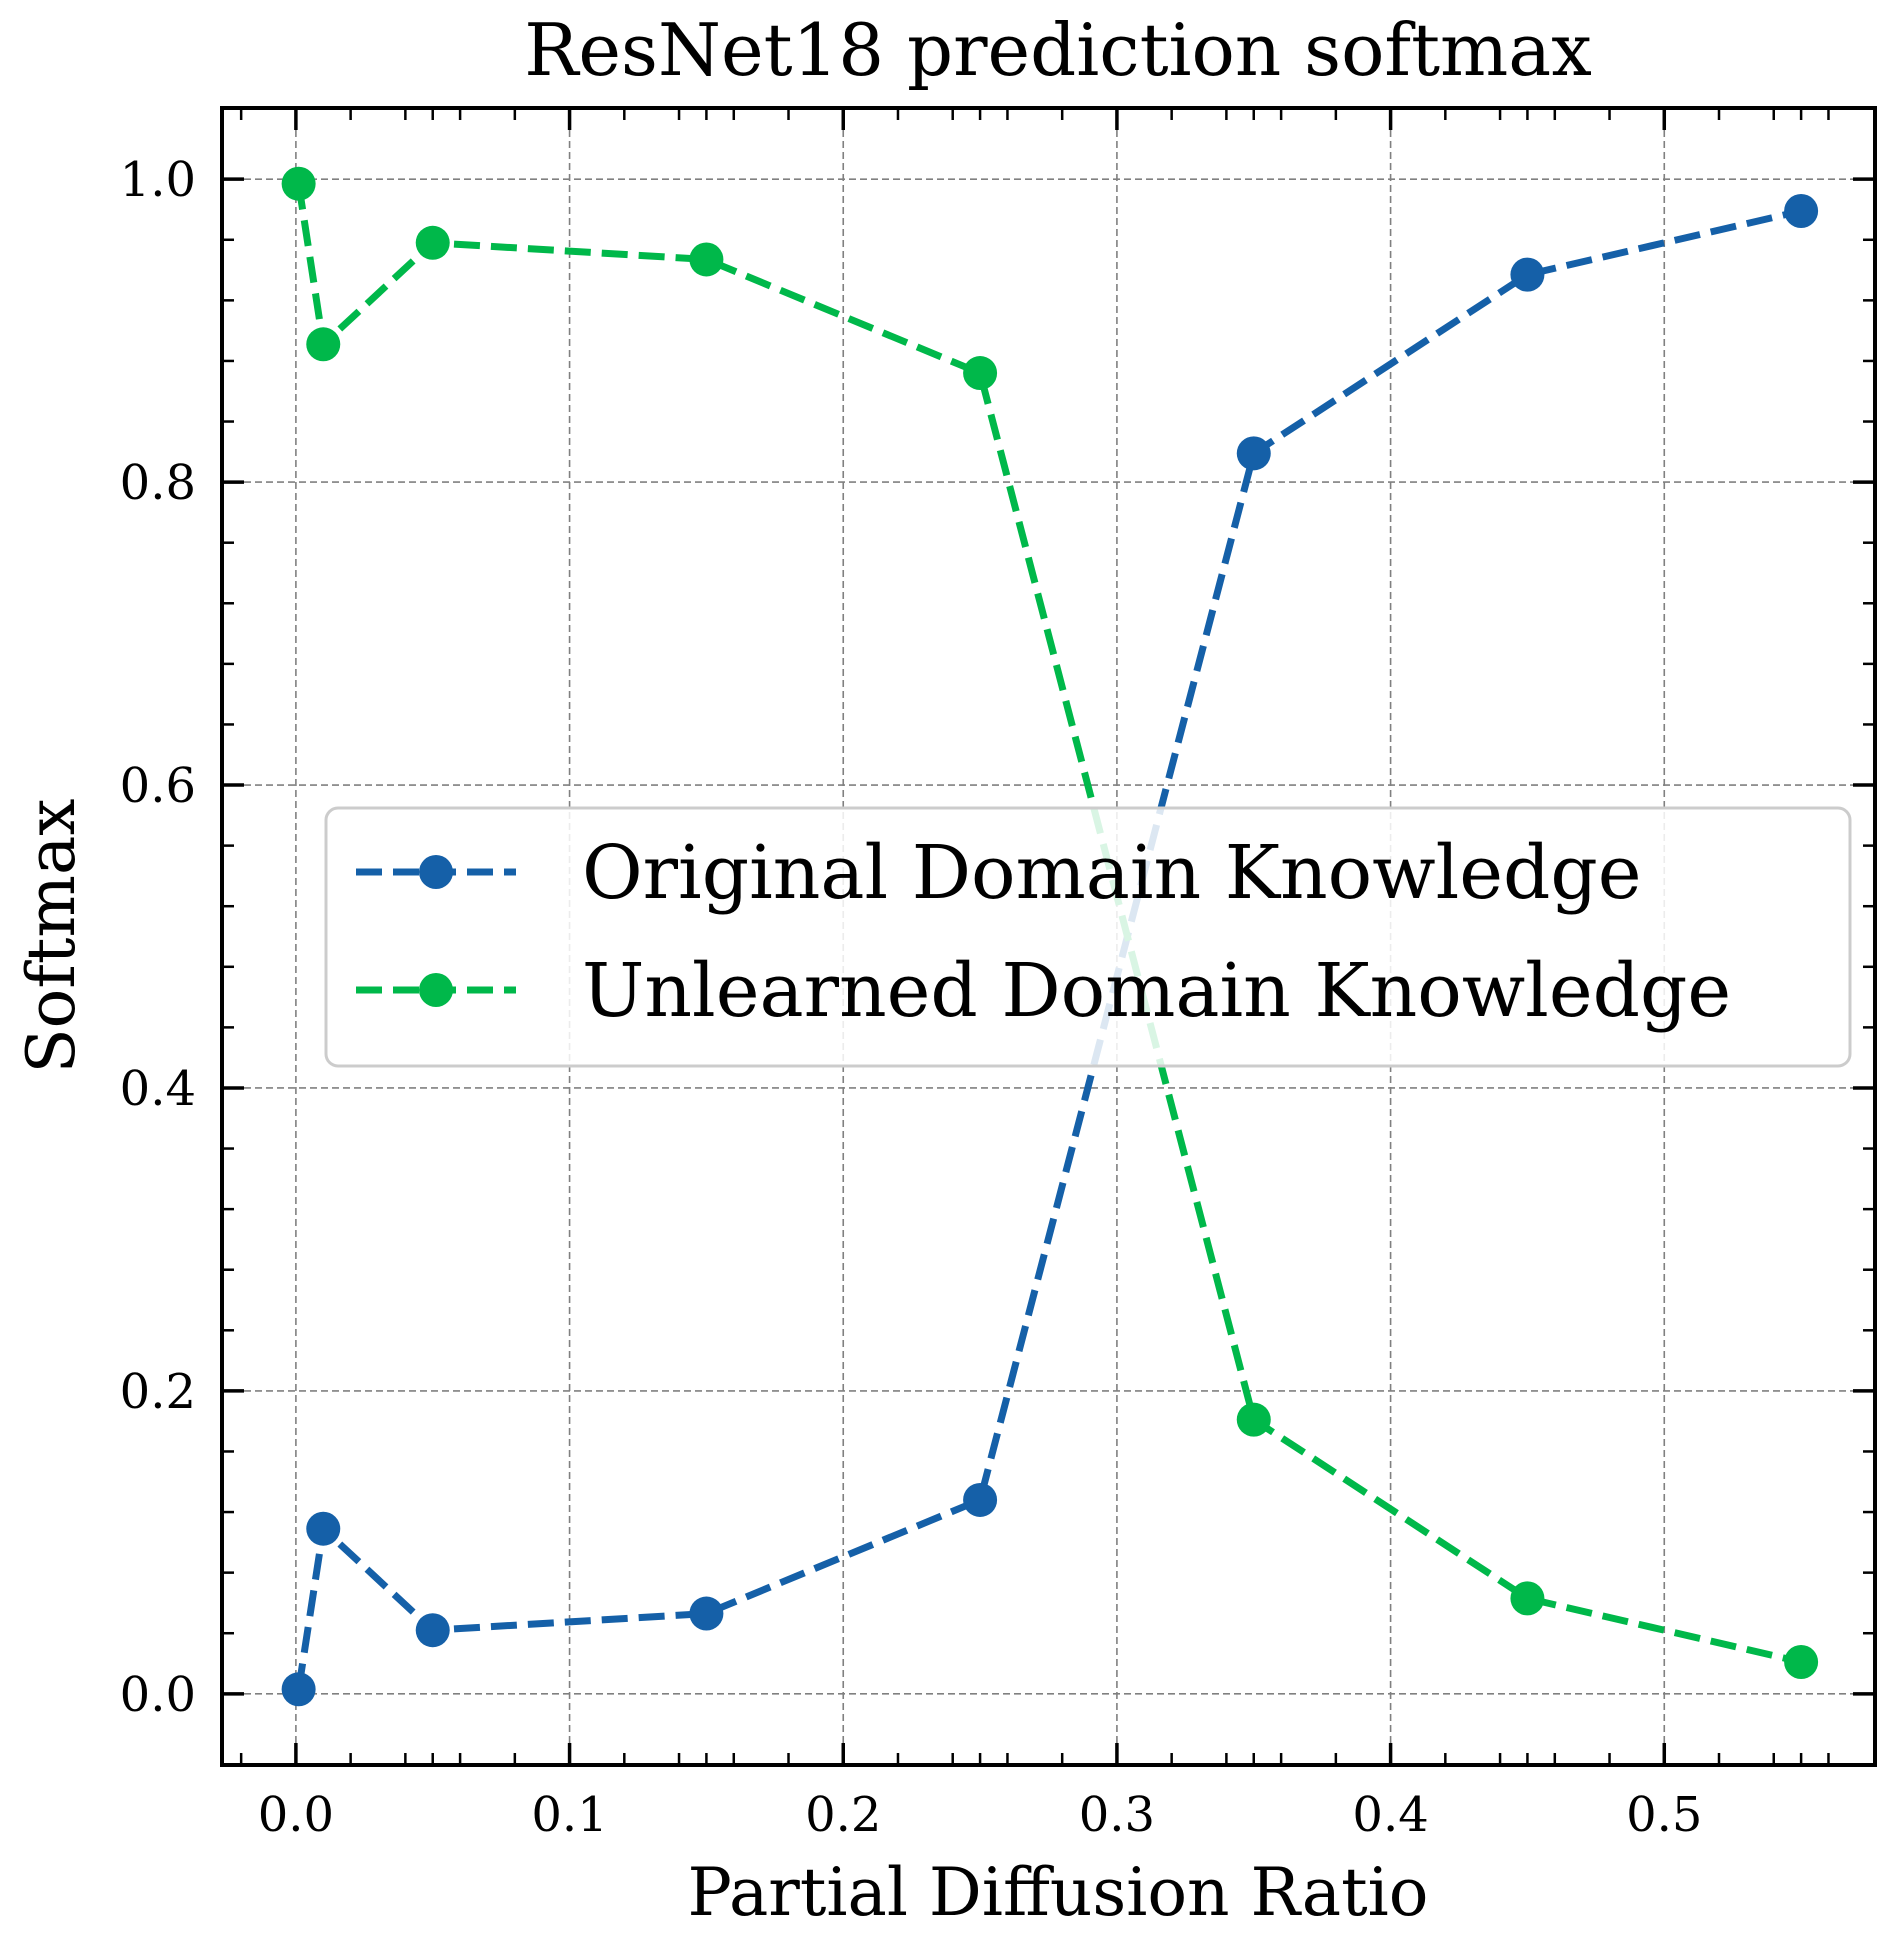 The height and width of the screenshot is (1946, 1903). I want to click on y-tick-label: 0.0, so click(158, 1695).